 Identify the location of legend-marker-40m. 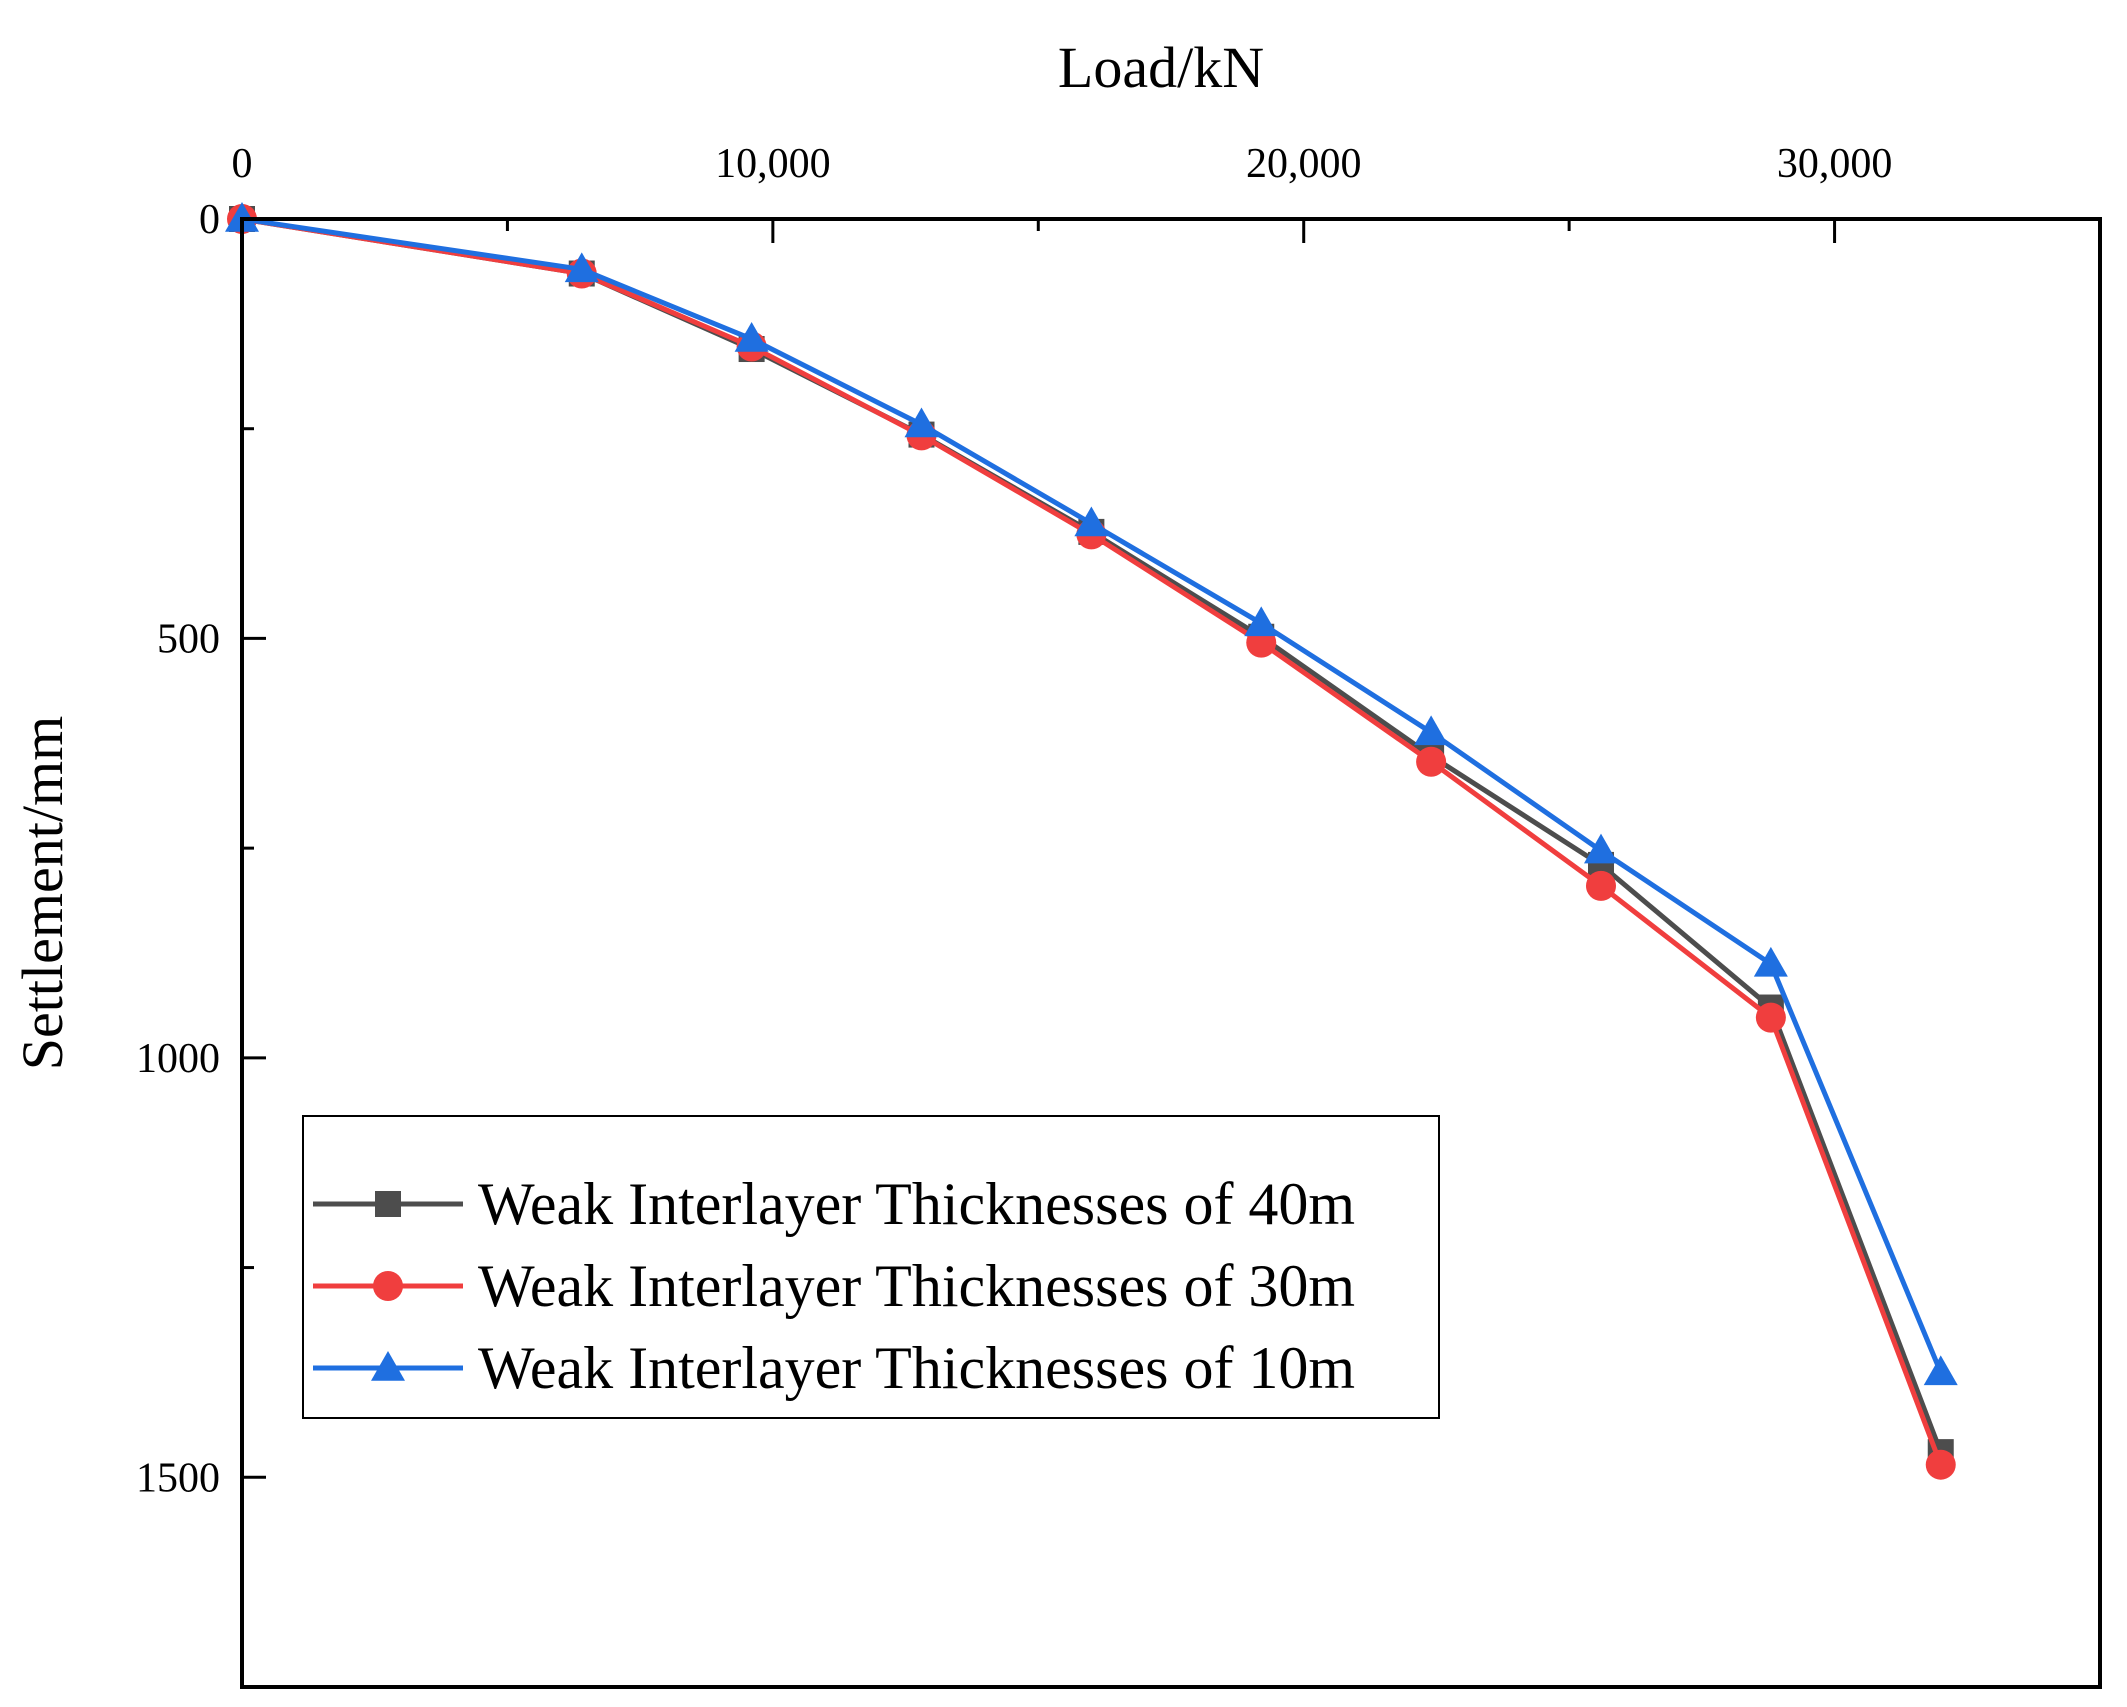
(388, 1204).